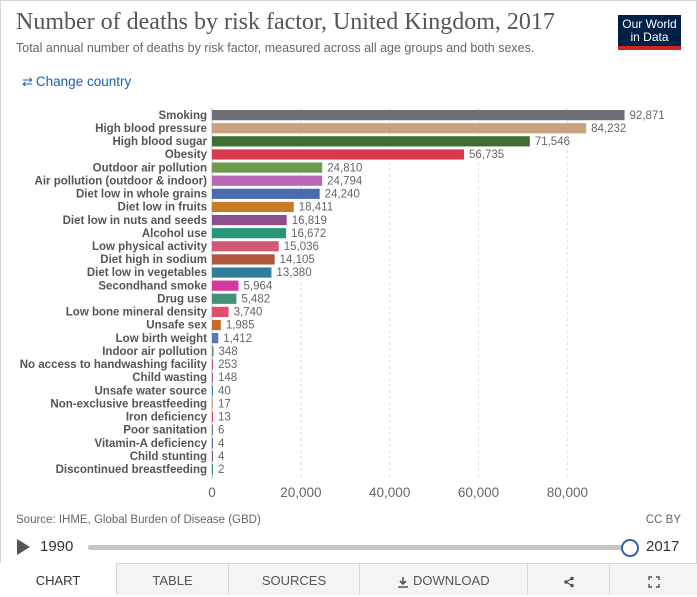 This screenshot has width=697, height=597. I want to click on tab-download: Download, so click(443, 579).